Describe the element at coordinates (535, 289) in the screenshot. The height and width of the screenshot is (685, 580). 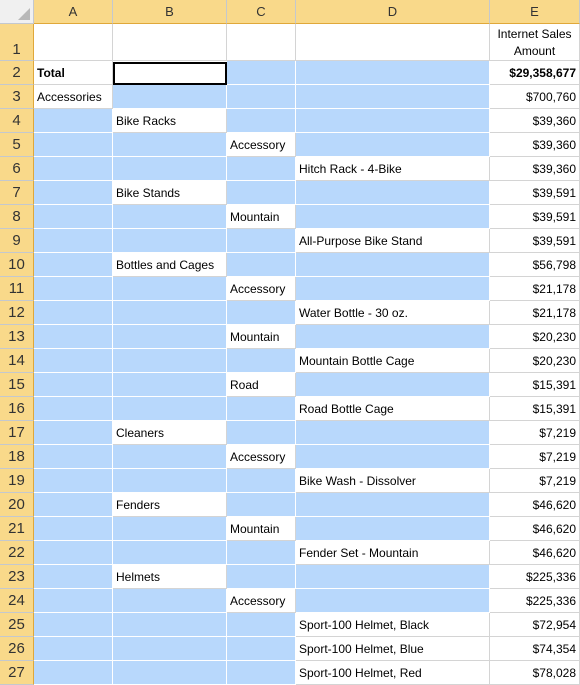
I see `sales-amount-cell: $21,178` at that location.